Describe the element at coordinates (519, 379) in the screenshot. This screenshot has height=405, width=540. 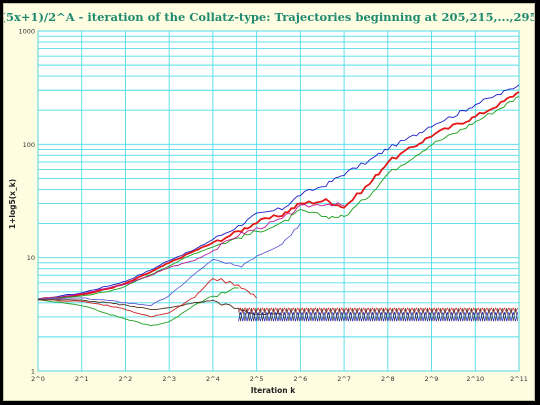
I see `x-tick-label: 2^11` at that location.